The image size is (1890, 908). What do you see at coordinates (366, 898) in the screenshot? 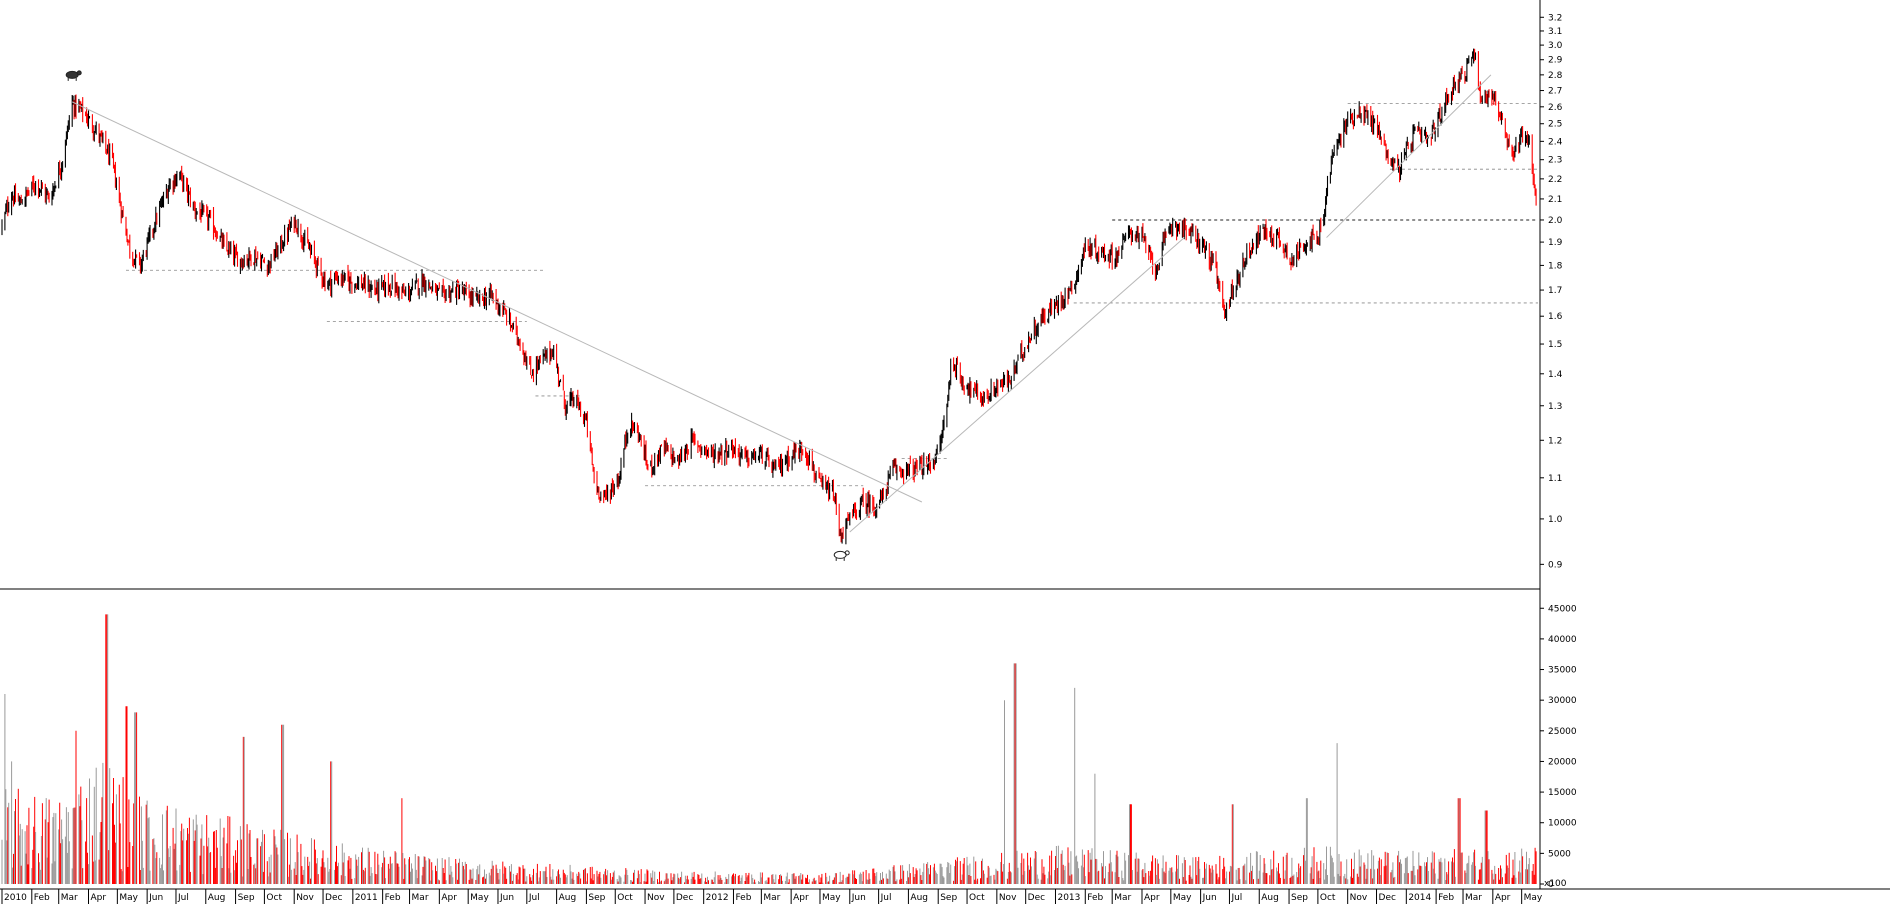
I see `x-tick-label: 2011` at bounding box center [366, 898].